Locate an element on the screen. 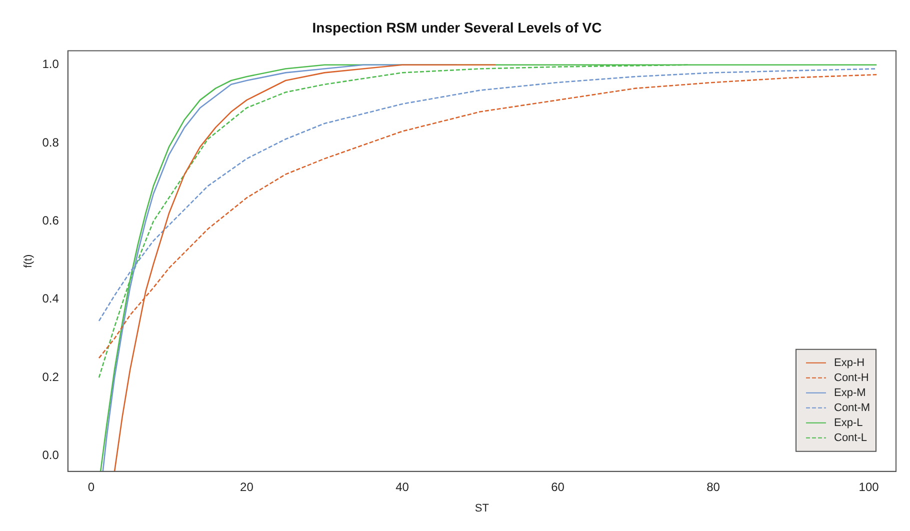  x-tick-label: 40 is located at coordinates (403, 487).